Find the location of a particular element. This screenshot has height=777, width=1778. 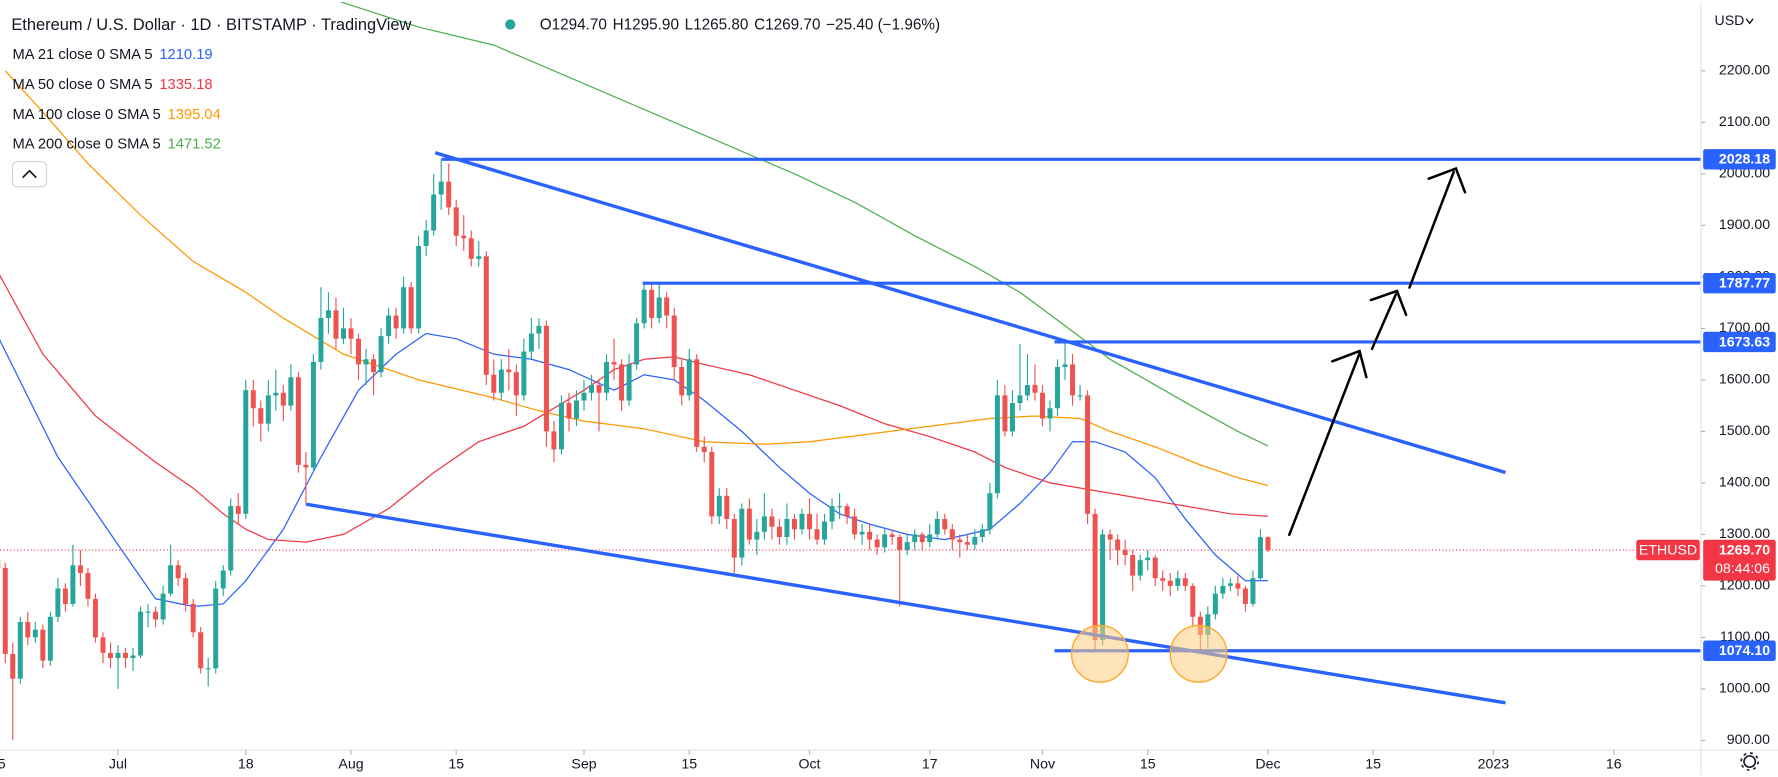

countdown-label: 08:44:06 is located at coordinates (1742, 569).